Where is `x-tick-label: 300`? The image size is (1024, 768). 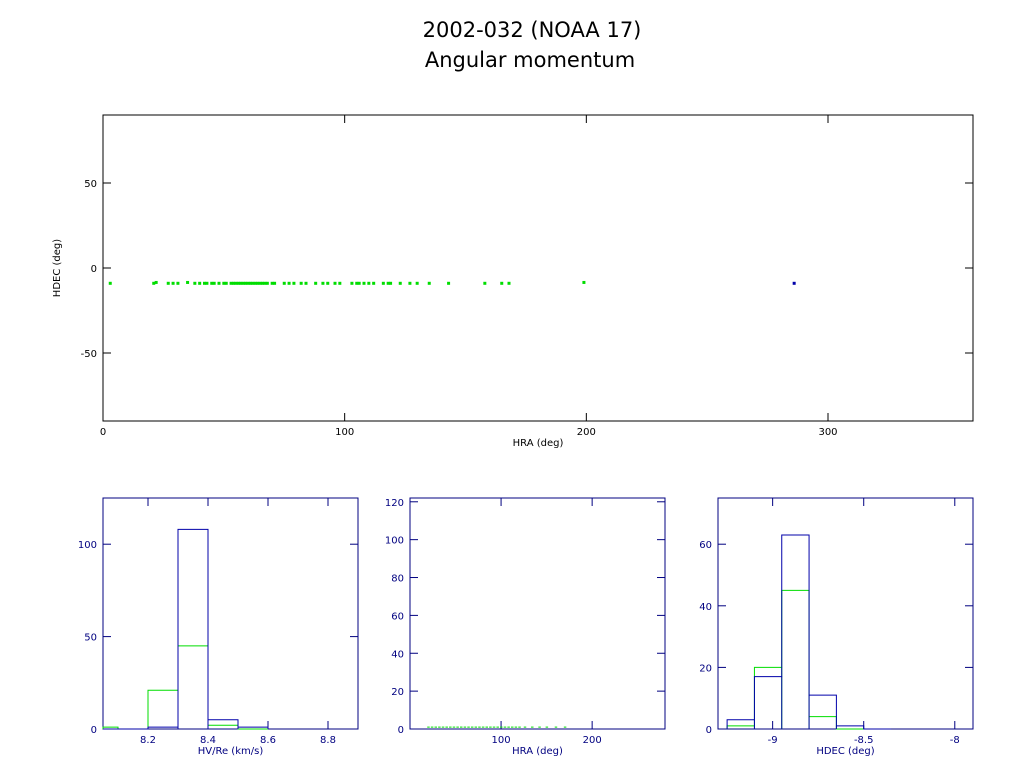 x-tick-label: 300 is located at coordinates (827, 432).